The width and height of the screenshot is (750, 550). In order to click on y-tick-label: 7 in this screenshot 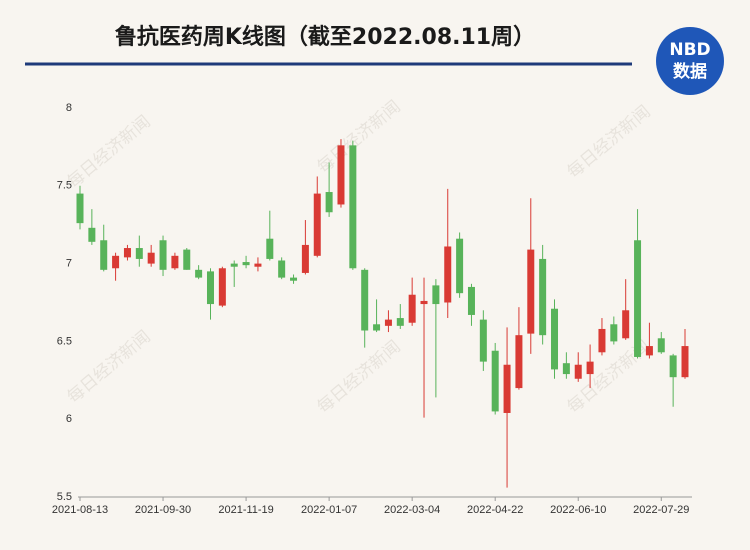, I will do `click(69, 264)`.